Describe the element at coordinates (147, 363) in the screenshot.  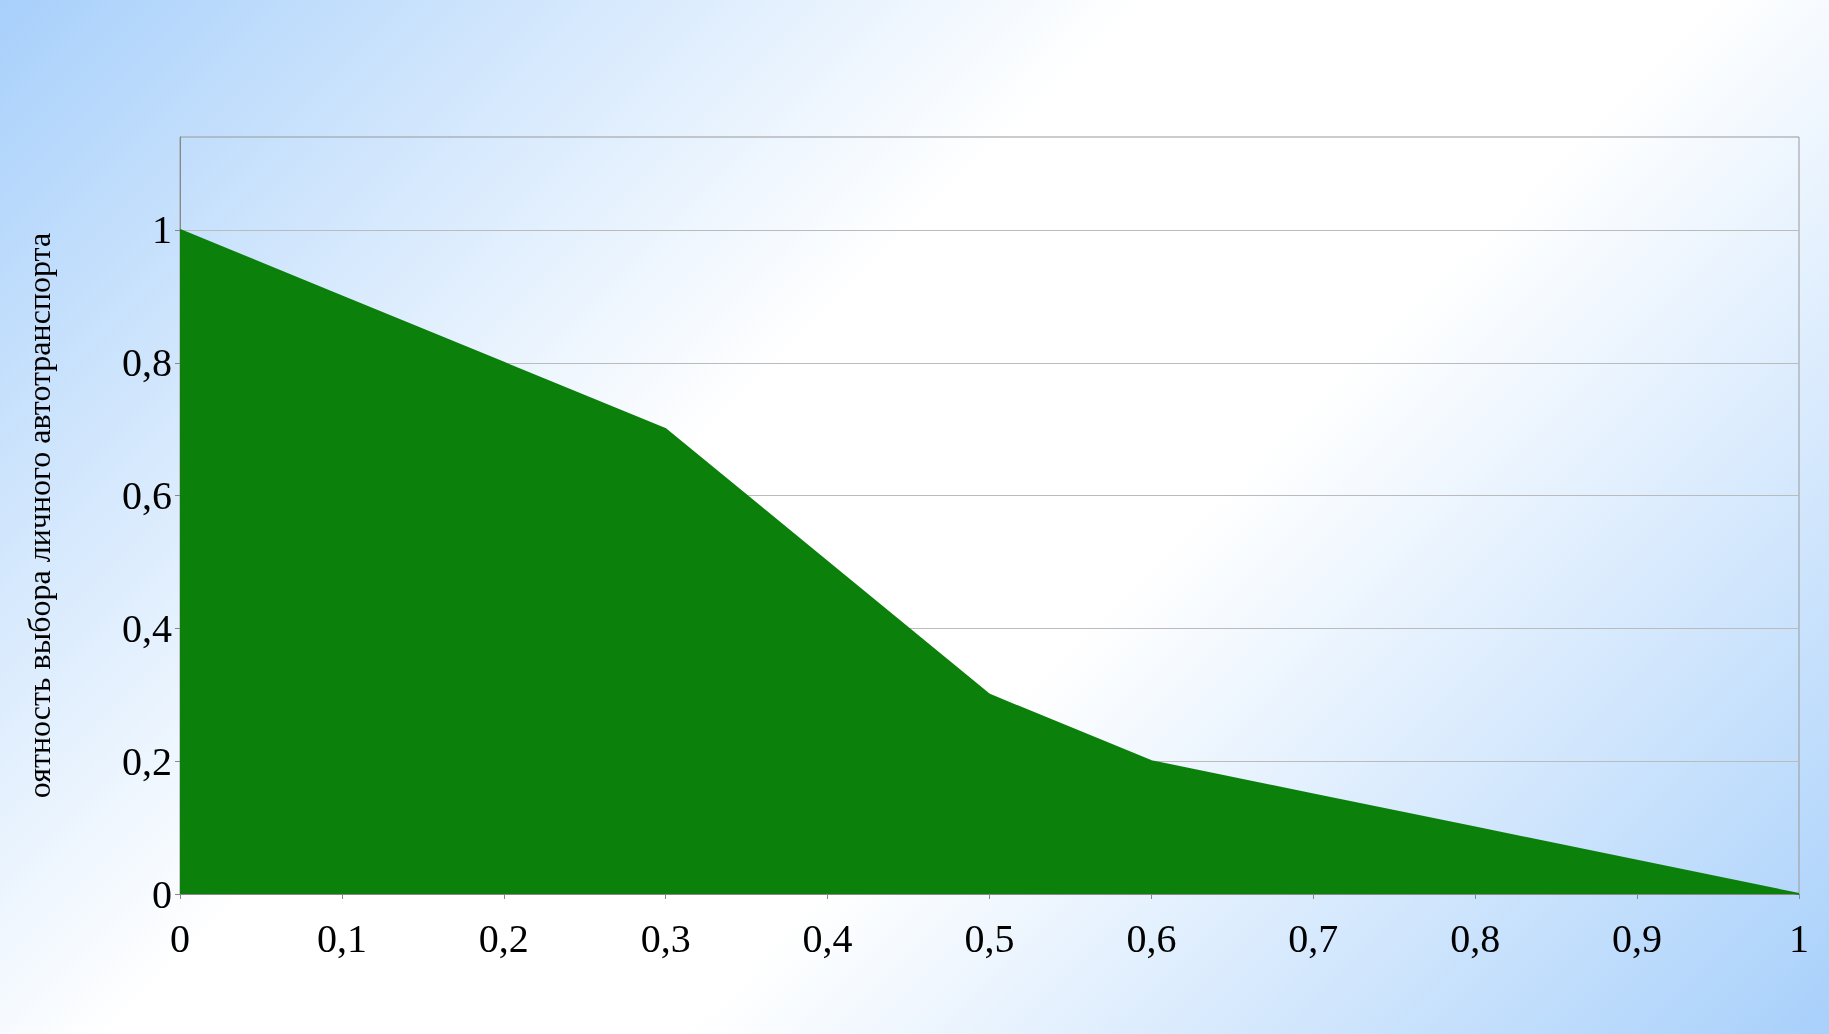
I see `y-tick-label: 0,8` at that location.